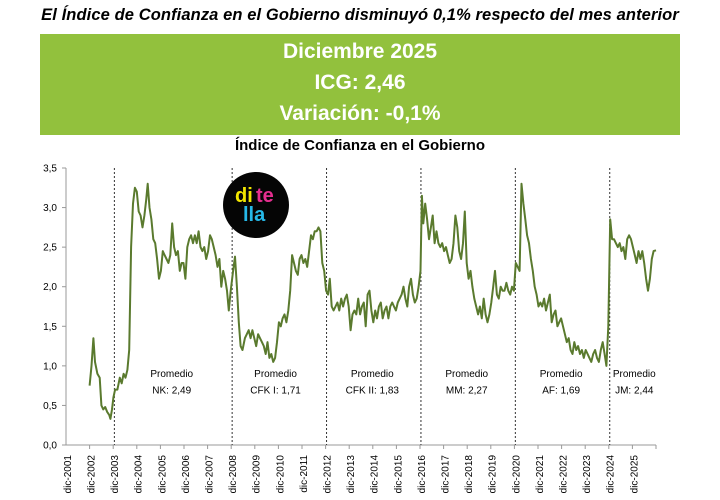 The width and height of the screenshot is (720, 500). Describe the element at coordinates (398, 474) in the screenshot. I see `x-tick-label: dic-2015` at that location.